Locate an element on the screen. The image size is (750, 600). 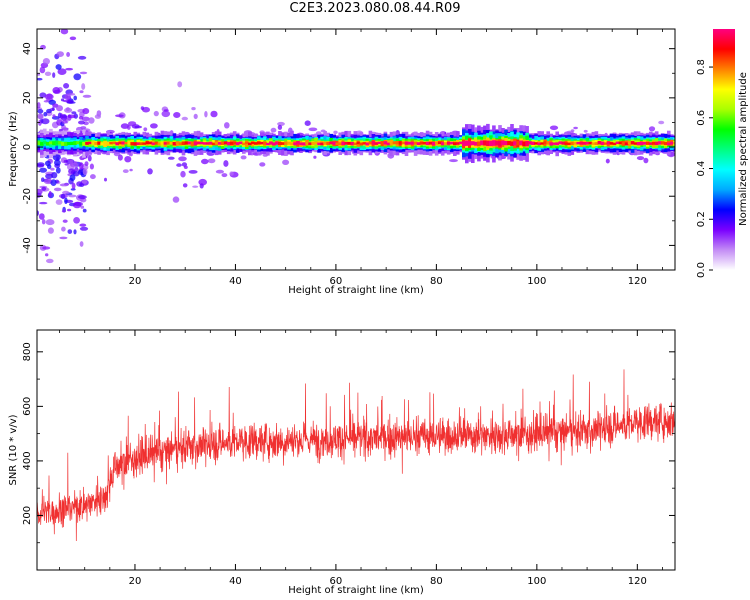
spectrogram-x-tick-label: 80 is located at coordinates (436, 281).